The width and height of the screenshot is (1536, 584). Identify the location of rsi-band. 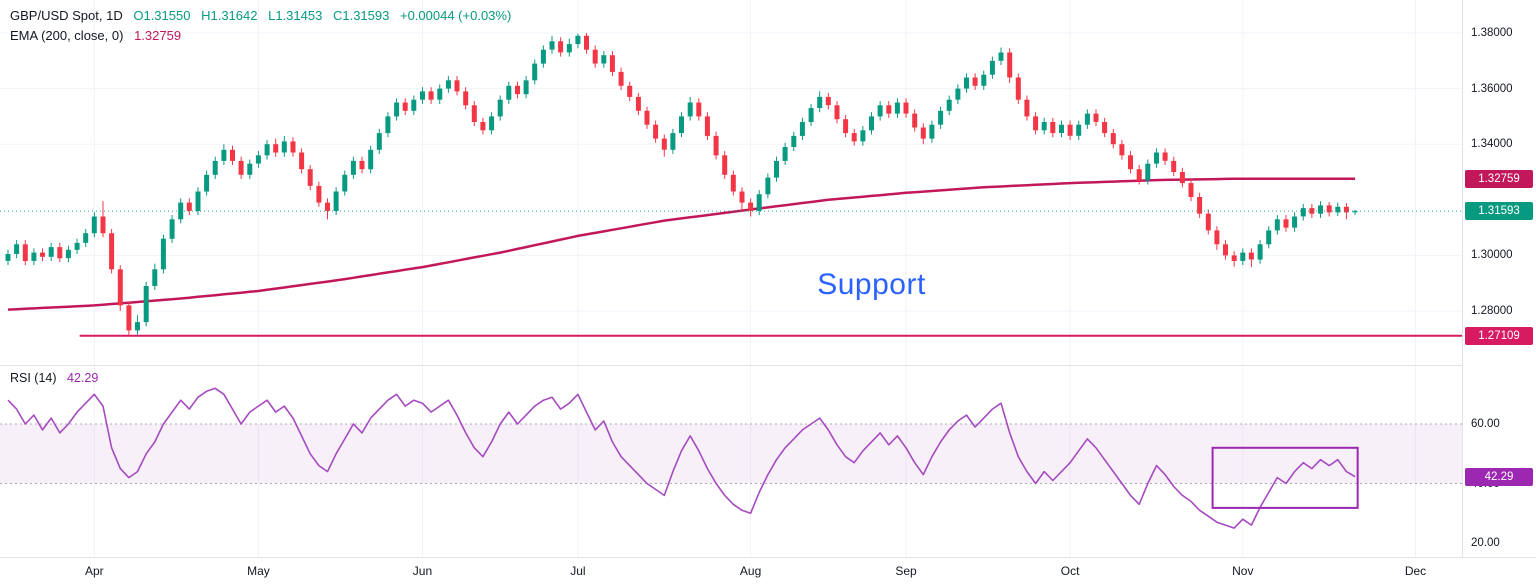
(731, 454).